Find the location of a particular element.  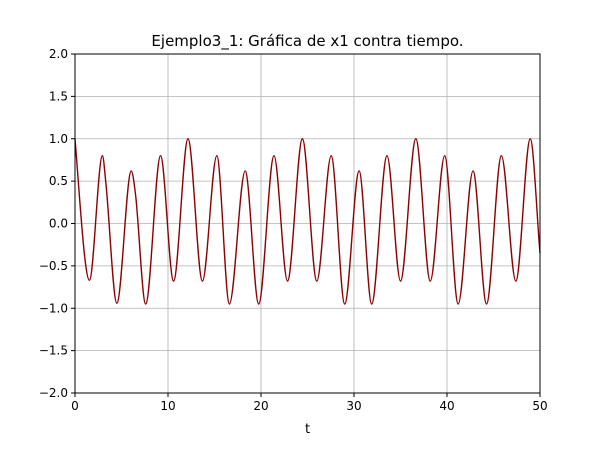

y-tick-label: −1.5 is located at coordinates (53, 351).